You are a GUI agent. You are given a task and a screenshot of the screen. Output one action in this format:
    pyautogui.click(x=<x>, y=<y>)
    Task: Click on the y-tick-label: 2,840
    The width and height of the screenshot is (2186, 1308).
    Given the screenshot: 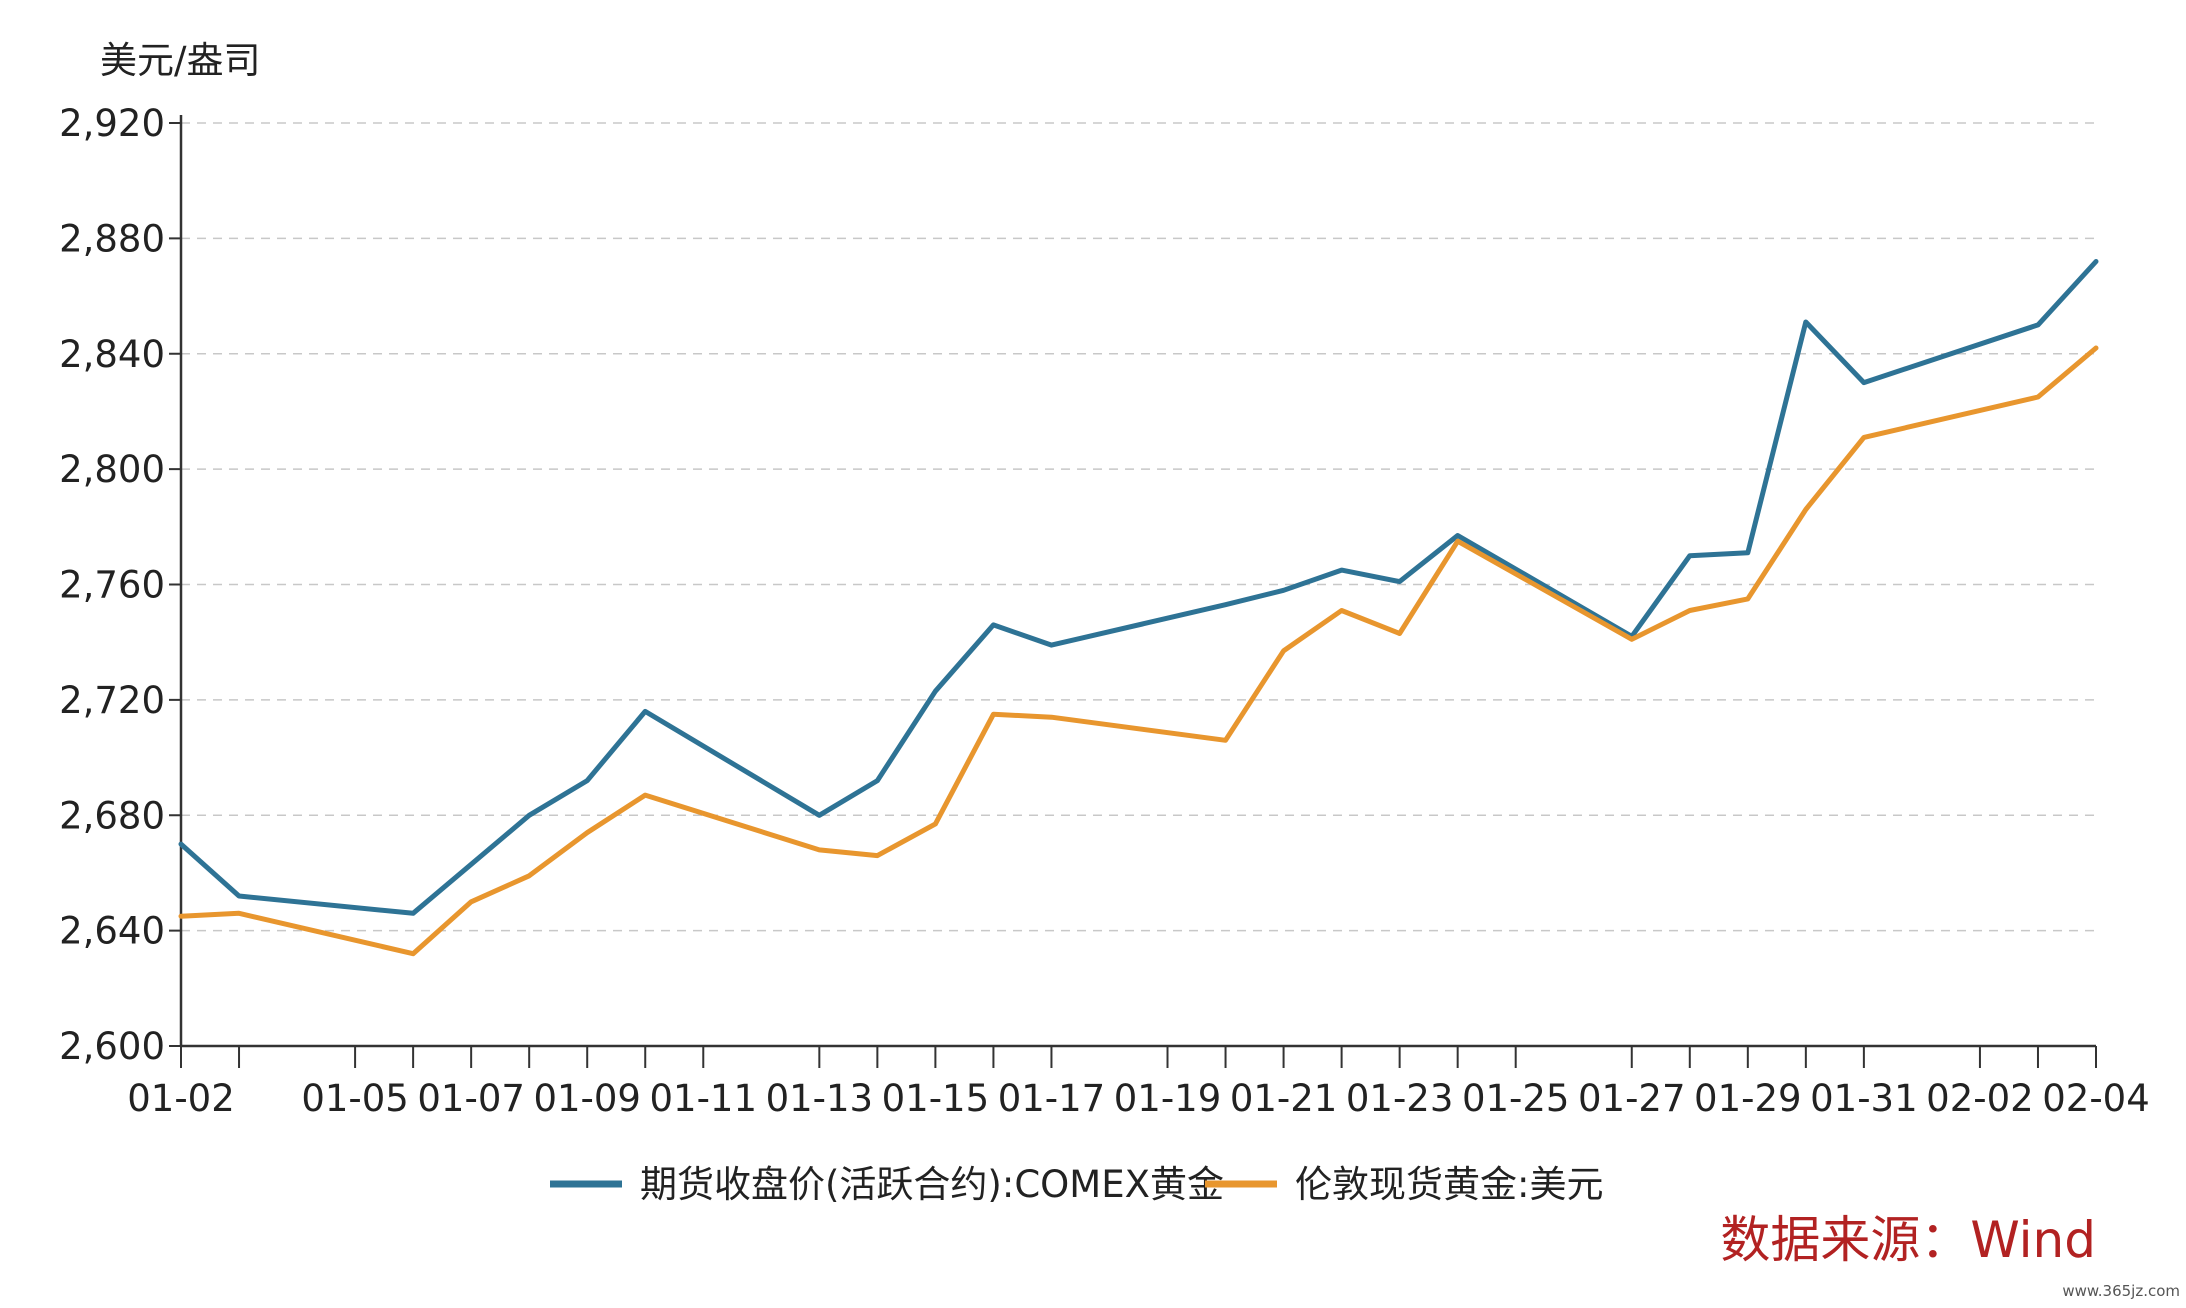 What is the action you would take?
    pyautogui.click(x=112, y=354)
    